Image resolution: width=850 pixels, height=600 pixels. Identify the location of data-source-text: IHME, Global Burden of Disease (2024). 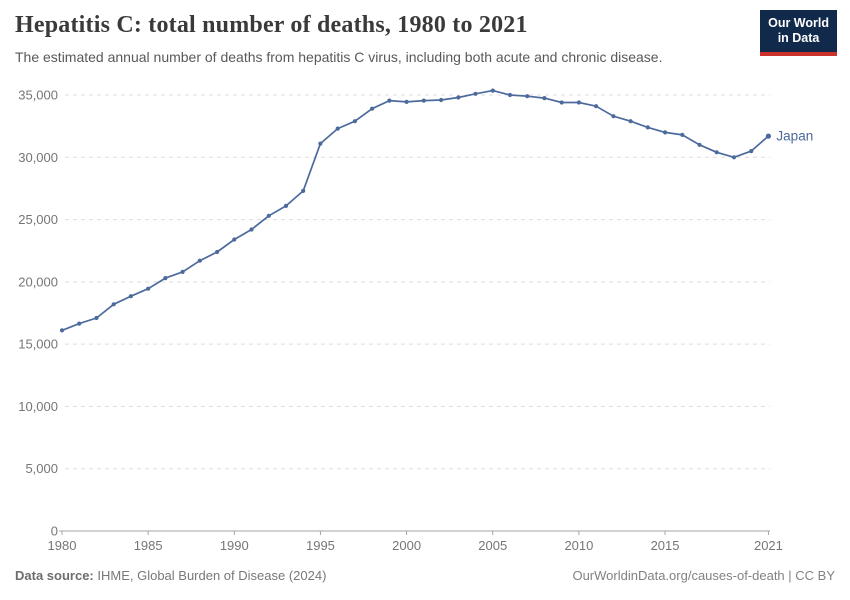
(210, 575).